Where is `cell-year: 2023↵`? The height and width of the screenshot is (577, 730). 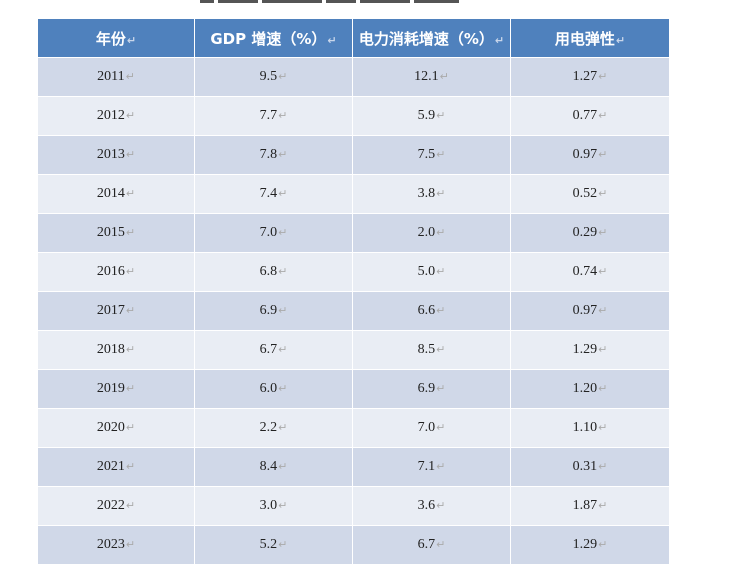
cell-year: 2023↵ is located at coordinates (116, 545).